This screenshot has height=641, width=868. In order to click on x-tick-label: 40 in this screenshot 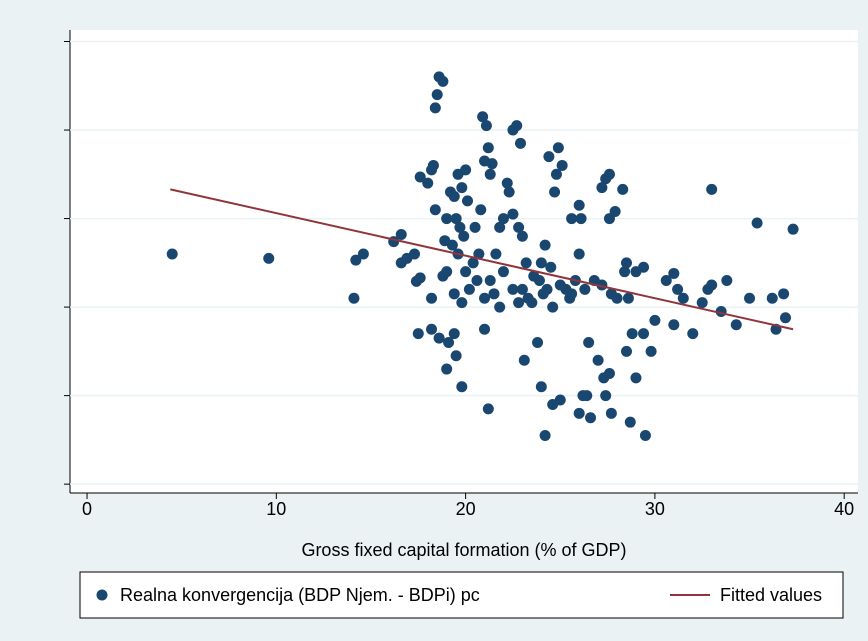, I will do `click(844, 509)`.